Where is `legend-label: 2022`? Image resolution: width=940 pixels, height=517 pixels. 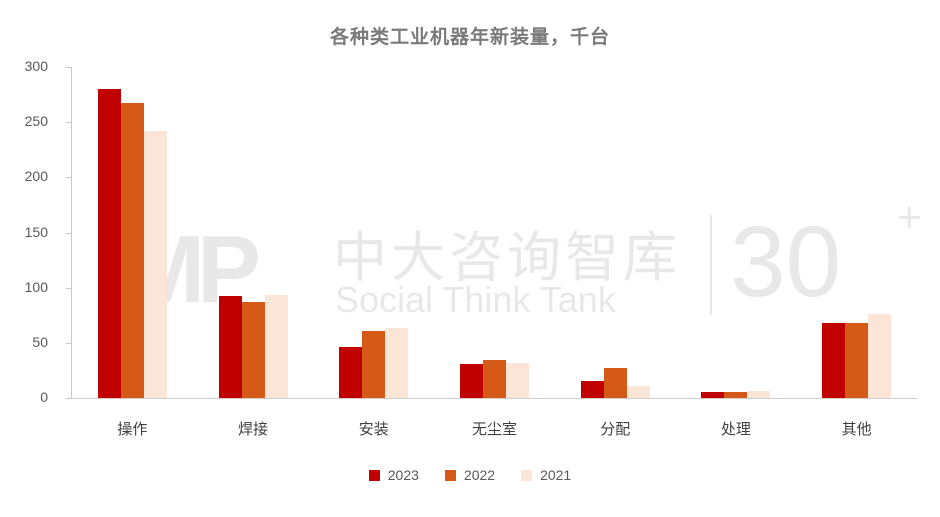
legend-label: 2022 is located at coordinates (479, 475).